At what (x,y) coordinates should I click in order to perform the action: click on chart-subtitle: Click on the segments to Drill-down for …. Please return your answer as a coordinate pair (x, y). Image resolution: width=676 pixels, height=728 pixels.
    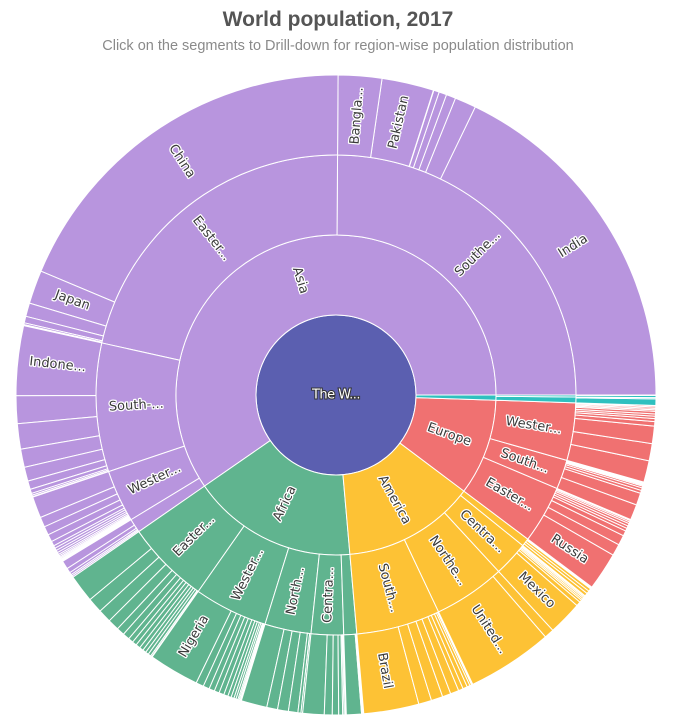
    Looking at the image, I should click on (338, 46).